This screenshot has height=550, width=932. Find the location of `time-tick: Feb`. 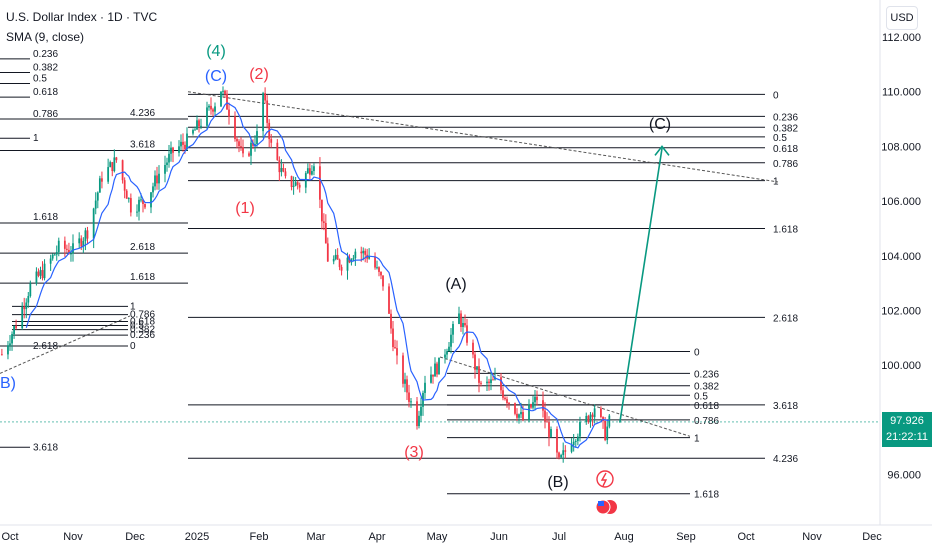

time-tick: Feb is located at coordinates (259, 537).